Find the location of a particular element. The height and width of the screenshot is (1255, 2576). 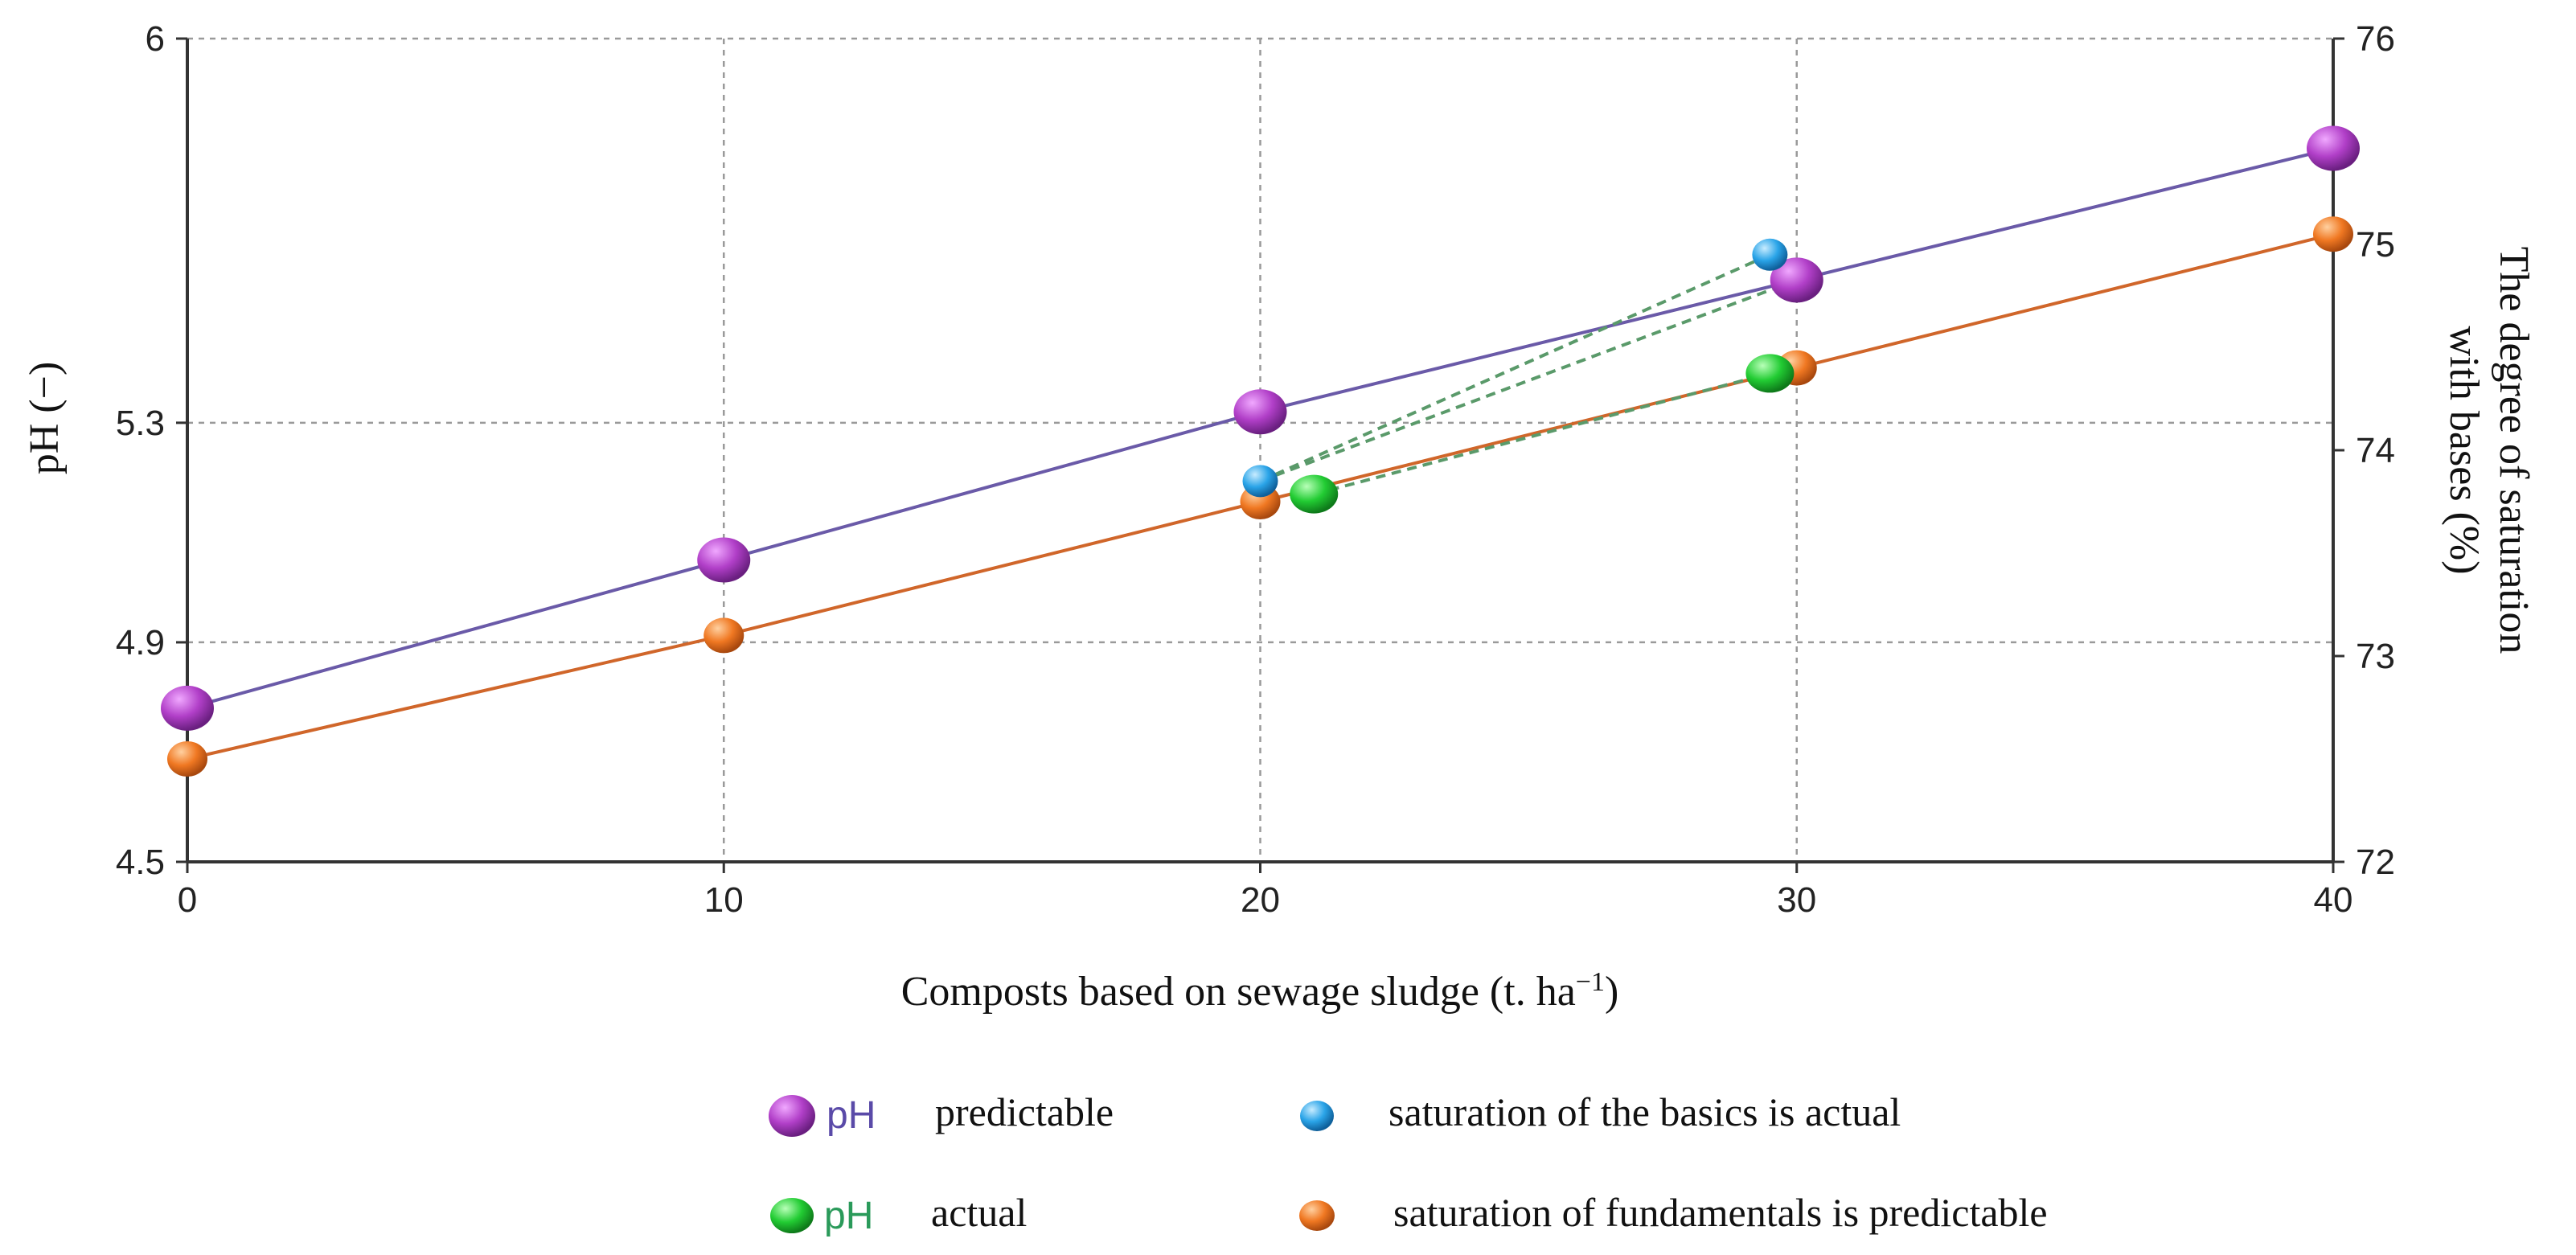

series-line-saturation-actual is located at coordinates (1515, 367).